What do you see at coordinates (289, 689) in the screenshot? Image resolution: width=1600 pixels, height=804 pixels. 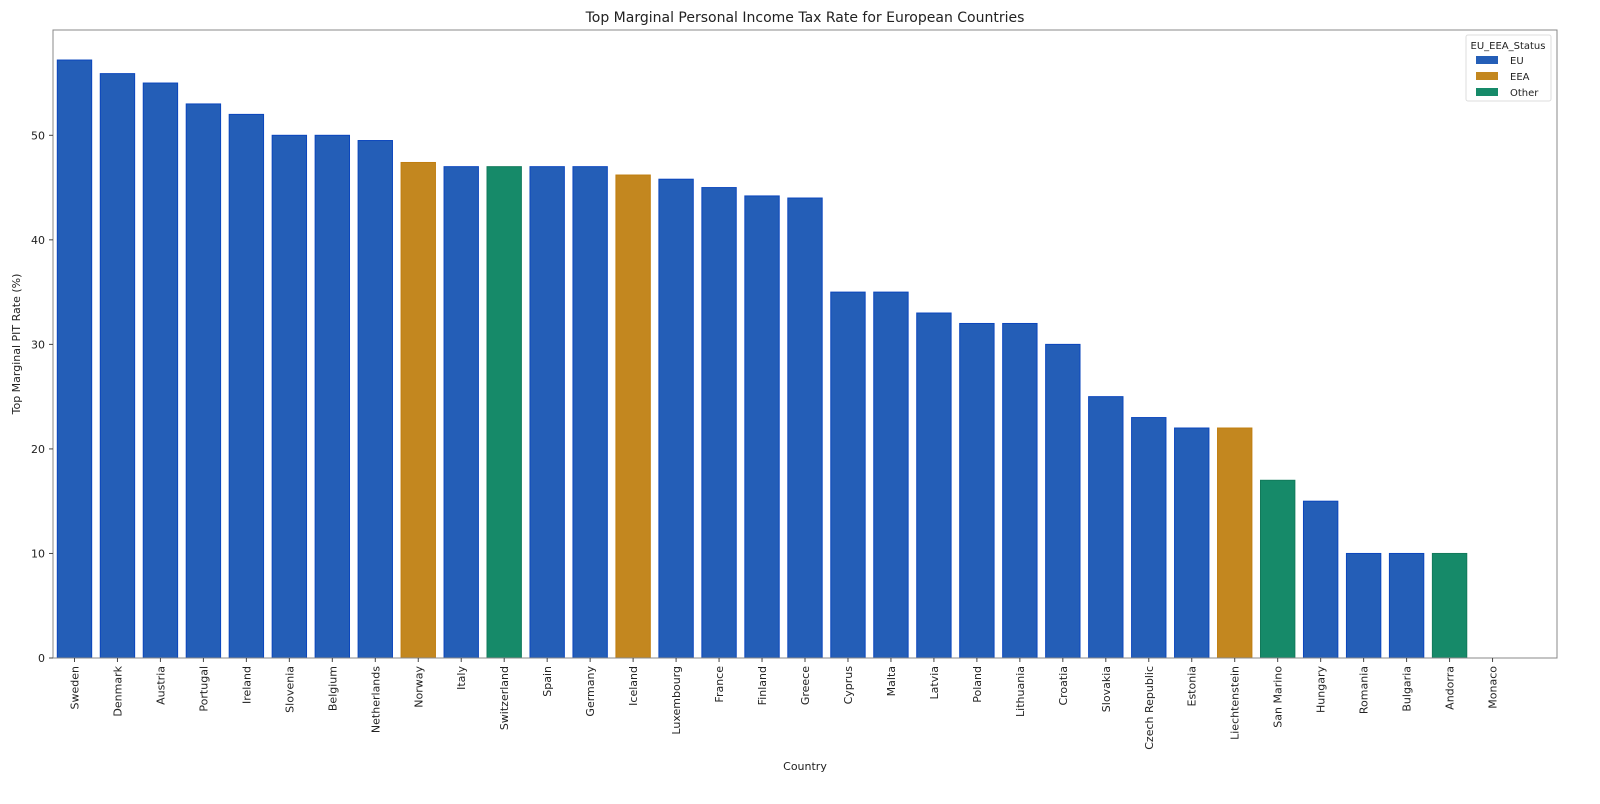 I see `x-tick-label: Slovenia` at bounding box center [289, 689].